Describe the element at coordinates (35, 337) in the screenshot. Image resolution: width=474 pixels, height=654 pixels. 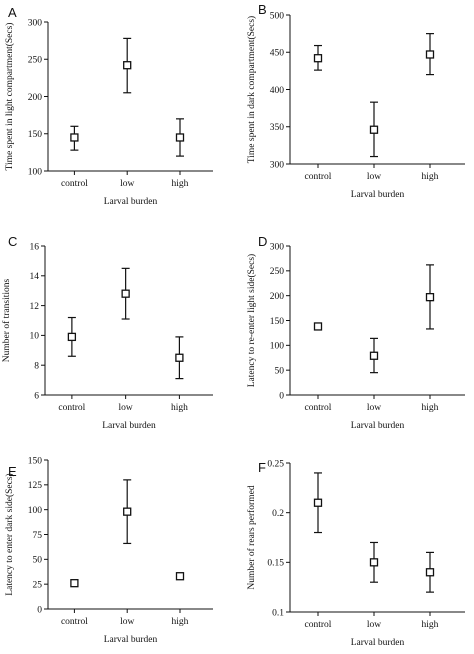
I see `y-tick-label: 10` at that location.